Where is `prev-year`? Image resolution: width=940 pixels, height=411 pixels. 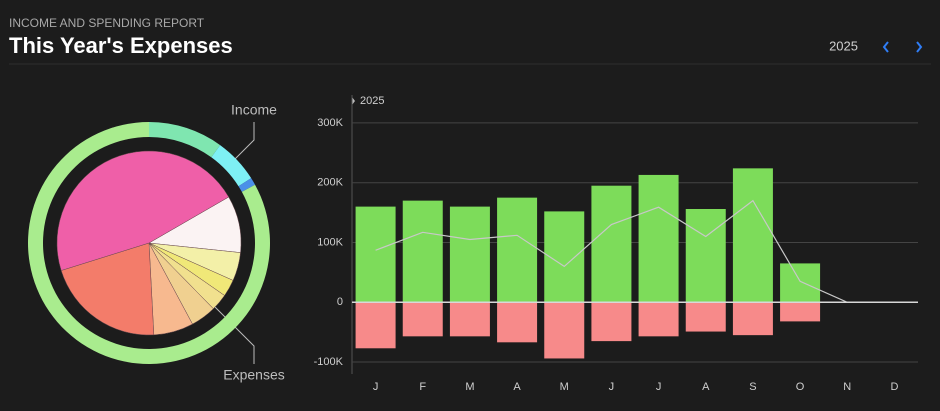 prev-year is located at coordinates (885, 47).